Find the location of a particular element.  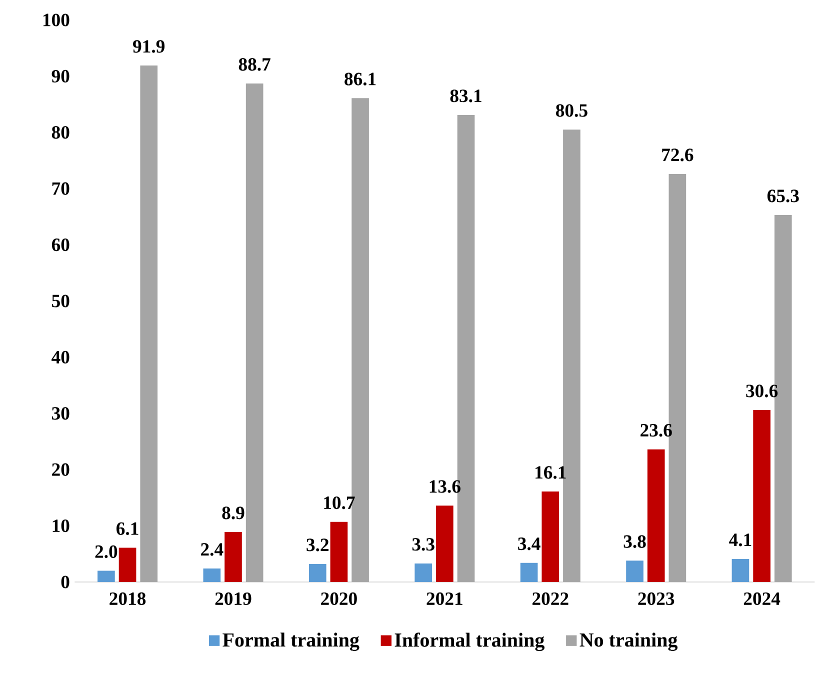

data-label: 13.6 is located at coordinates (445, 486).